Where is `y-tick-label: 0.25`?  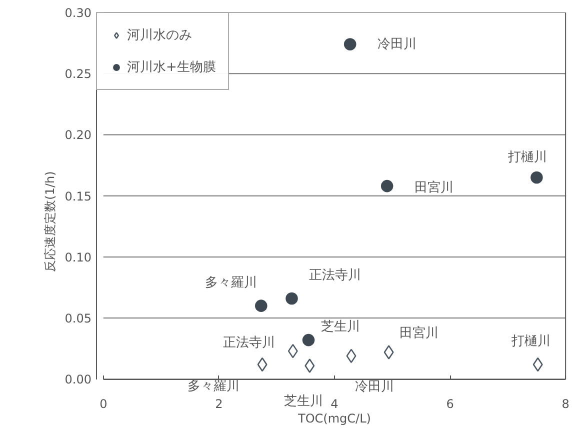 y-tick-label: 0.25 is located at coordinates (78, 74).